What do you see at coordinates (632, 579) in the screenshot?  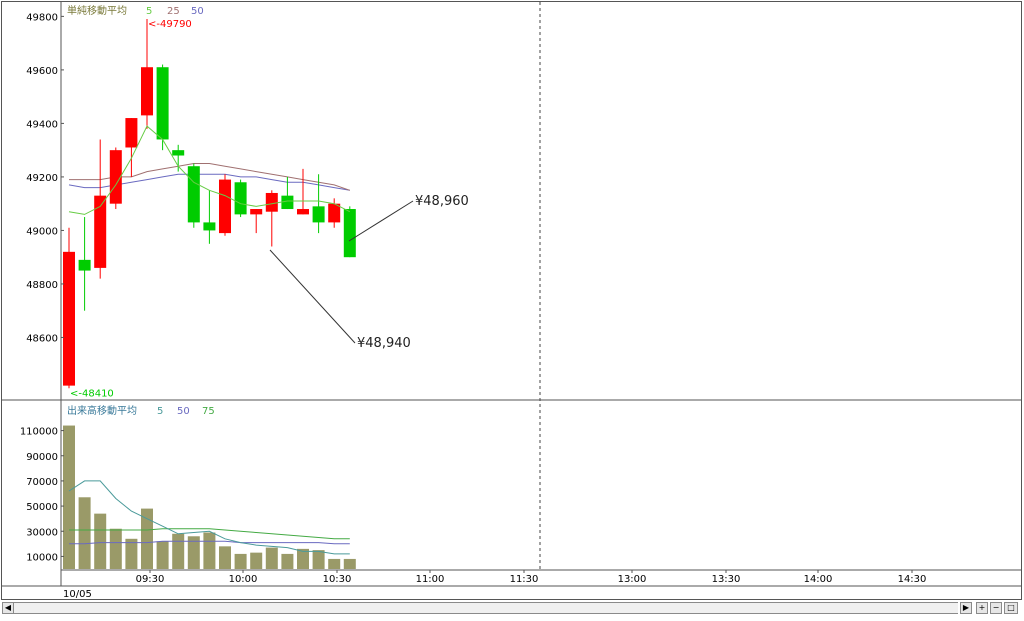 I see `x-tick-label: 13:00` at bounding box center [632, 579].